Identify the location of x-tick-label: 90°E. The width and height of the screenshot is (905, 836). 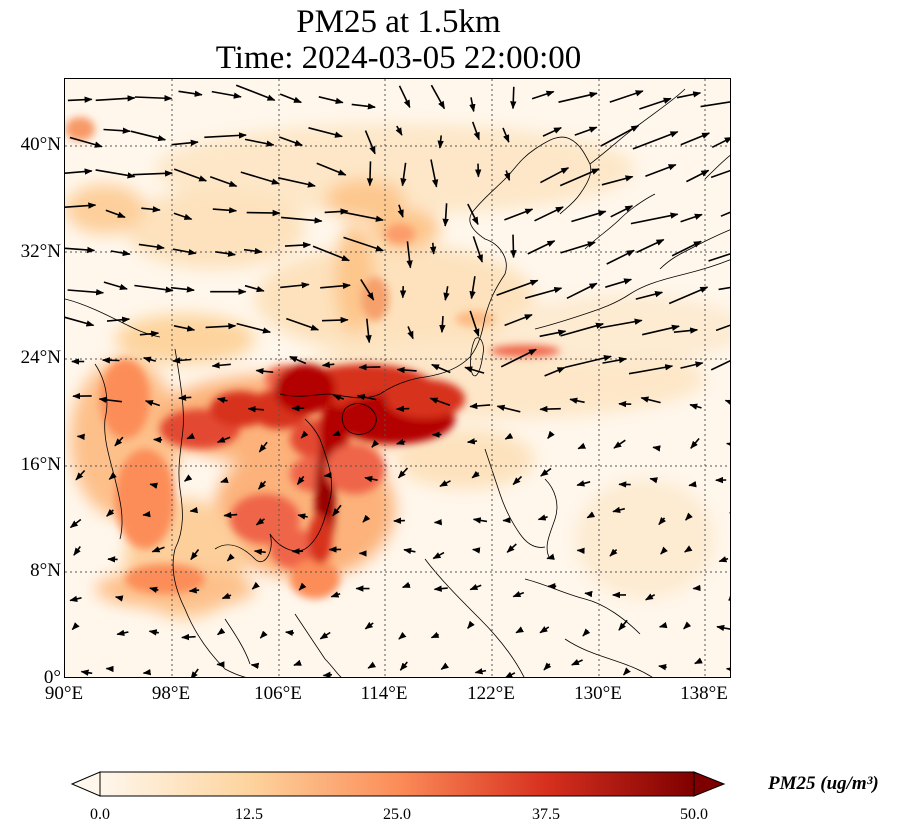
(64, 693).